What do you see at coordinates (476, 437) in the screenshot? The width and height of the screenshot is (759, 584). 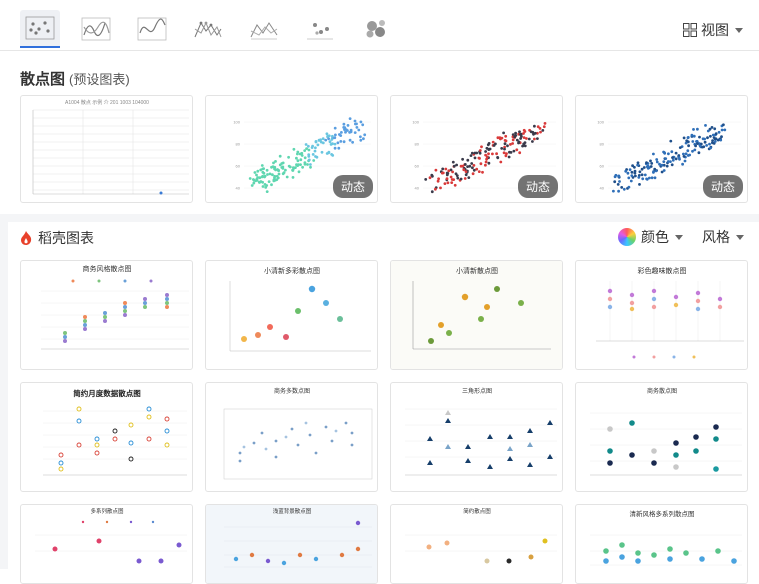 I see `template-card-triangle-scatter: 三角形点图` at bounding box center [476, 437].